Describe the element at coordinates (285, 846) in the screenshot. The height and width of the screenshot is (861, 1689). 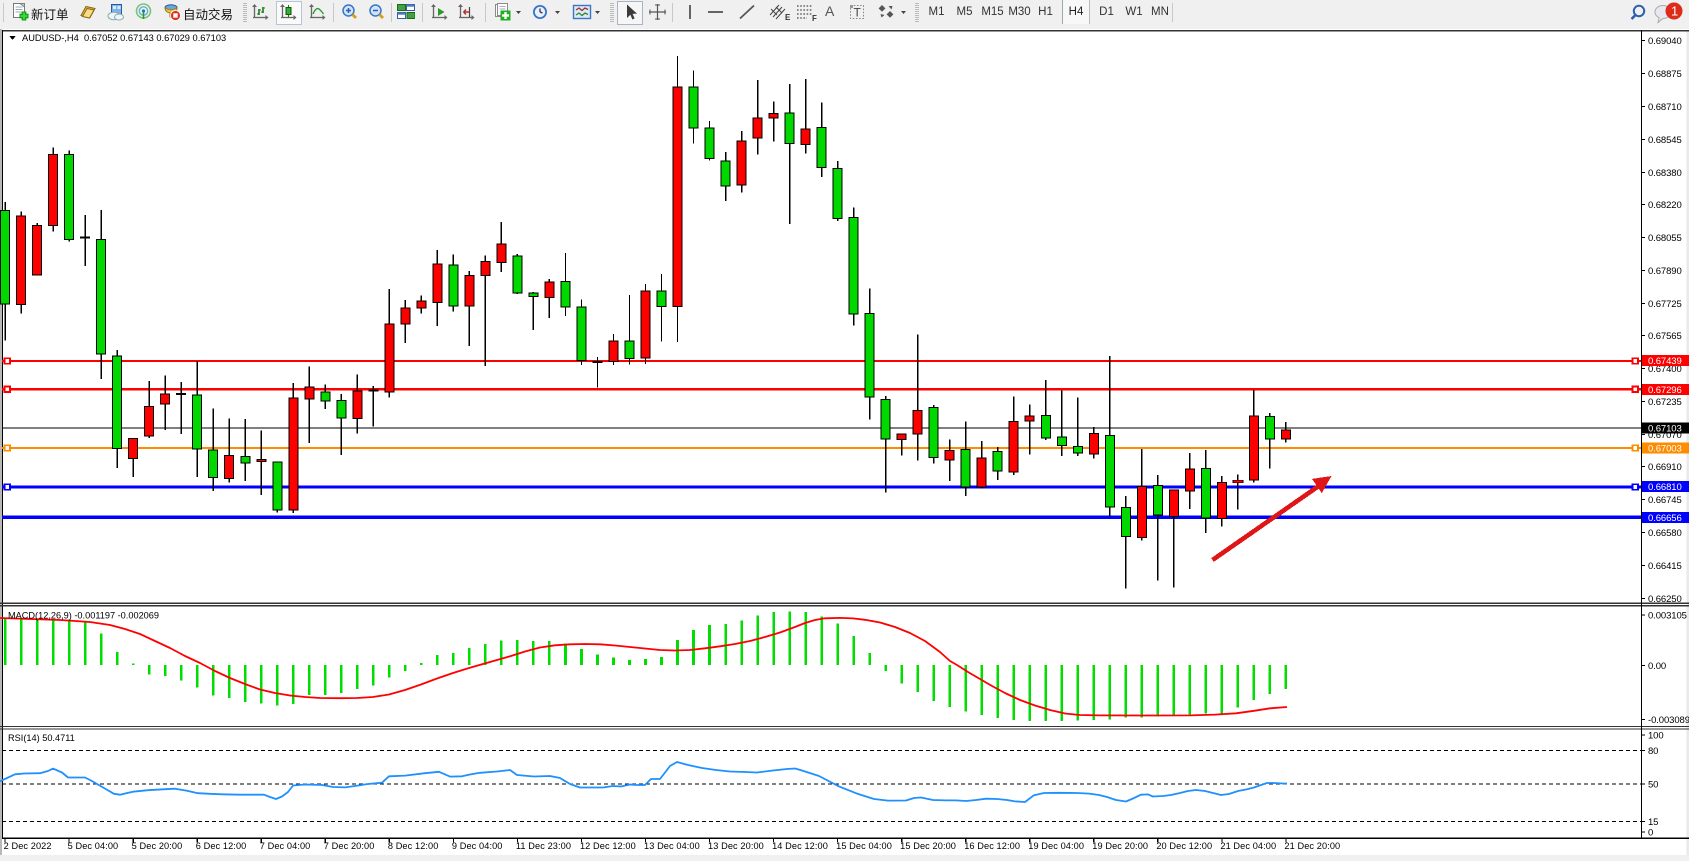
I see `svg-text: 7 Dec 04:00` at that location.